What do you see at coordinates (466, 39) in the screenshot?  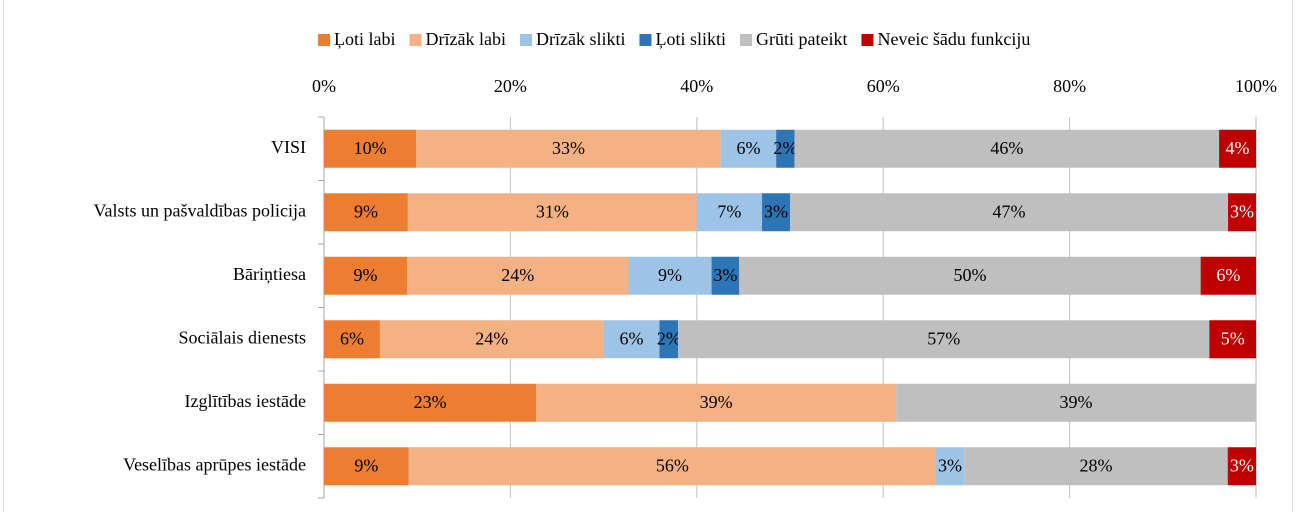 I see `legend-label: Drīzāk labi` at bounding box center [466, 39].